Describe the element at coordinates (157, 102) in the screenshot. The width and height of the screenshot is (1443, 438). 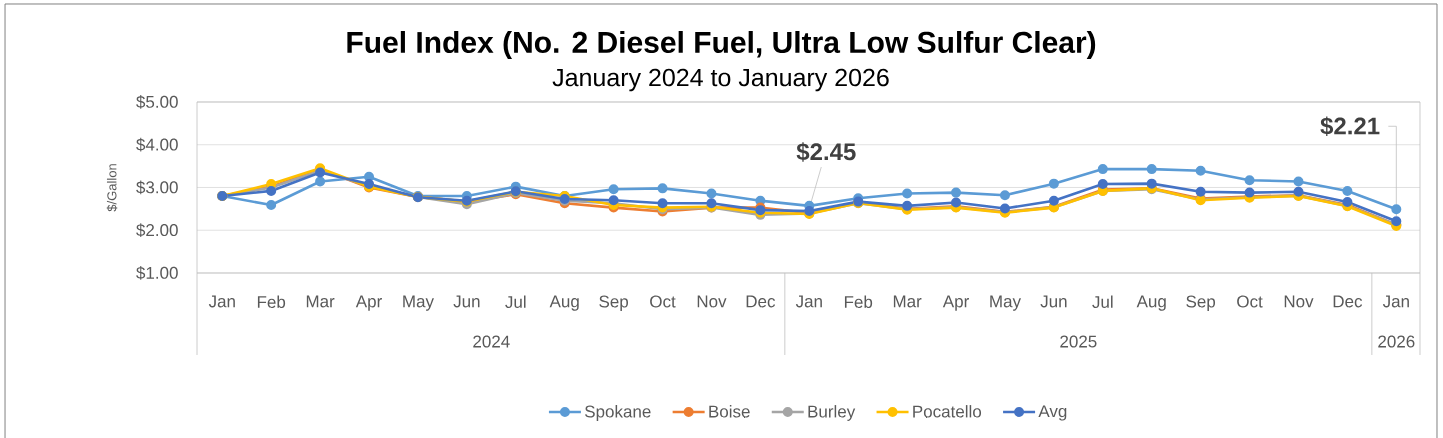
I see `y-tick-label: $5.00` at that location.